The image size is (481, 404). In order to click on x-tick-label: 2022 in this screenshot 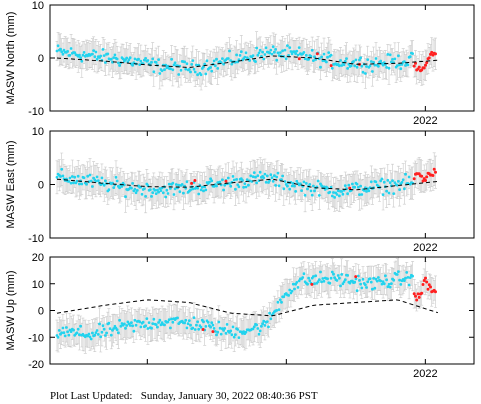, I will do `click(425, 374)`.